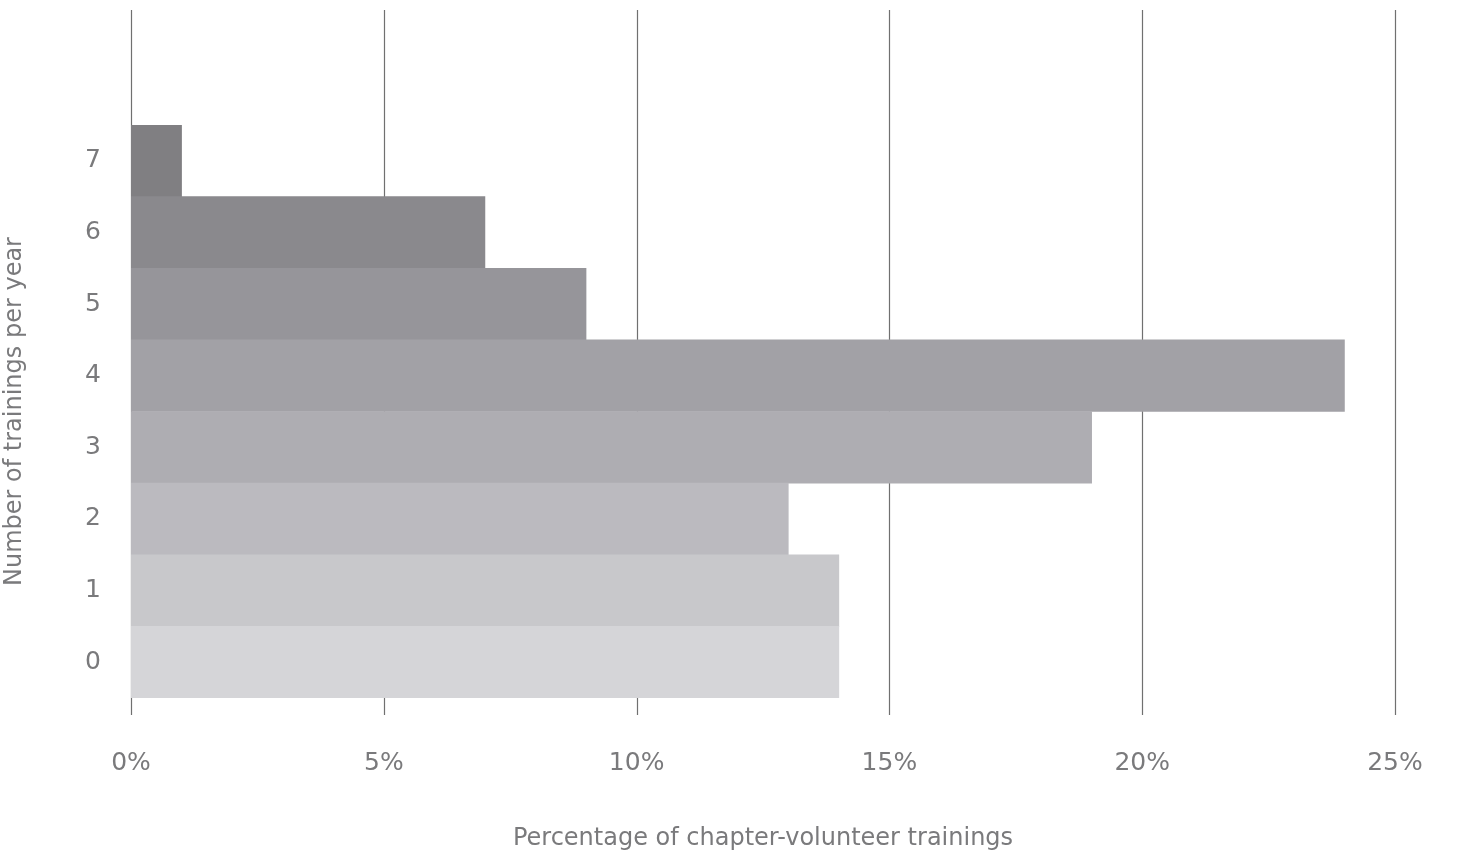  Describe the element at coordinates (1142, 761) in the screenshot. I see `x-tick-label: 20%` at that location.